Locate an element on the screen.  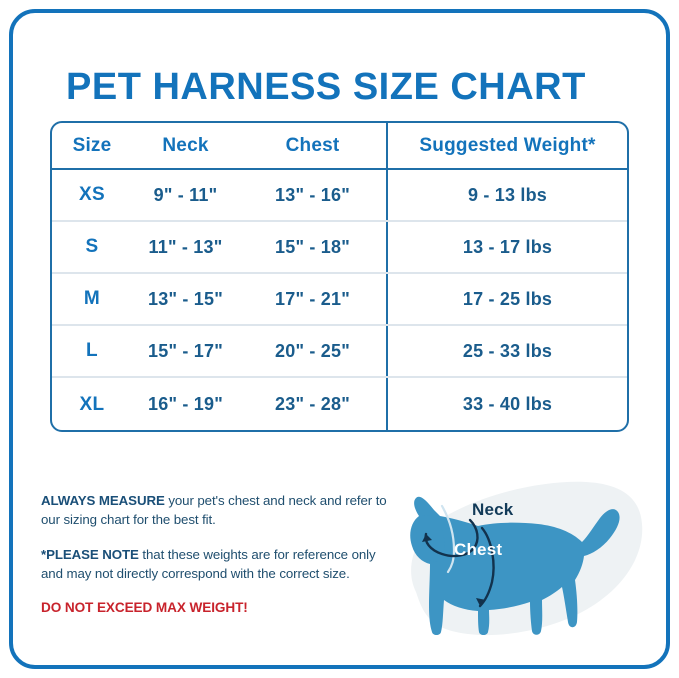
cell-size: XS is located at coordinates (92, 195).